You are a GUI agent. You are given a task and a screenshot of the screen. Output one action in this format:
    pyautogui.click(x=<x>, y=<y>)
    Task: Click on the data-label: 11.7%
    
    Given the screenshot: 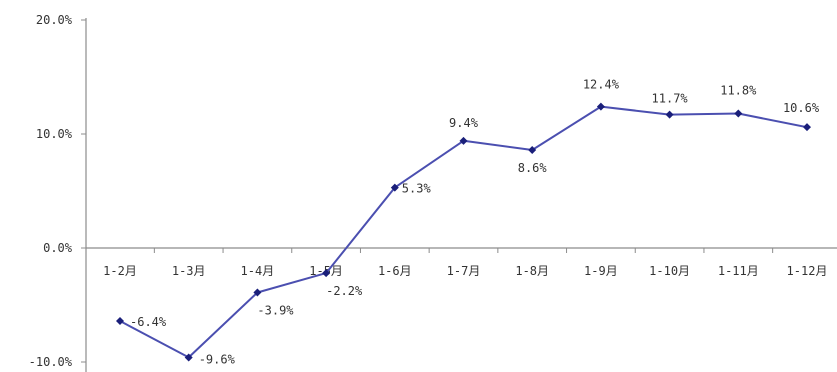 What is the action you would take?
    pyautogui.click(x=670, y=99)
    